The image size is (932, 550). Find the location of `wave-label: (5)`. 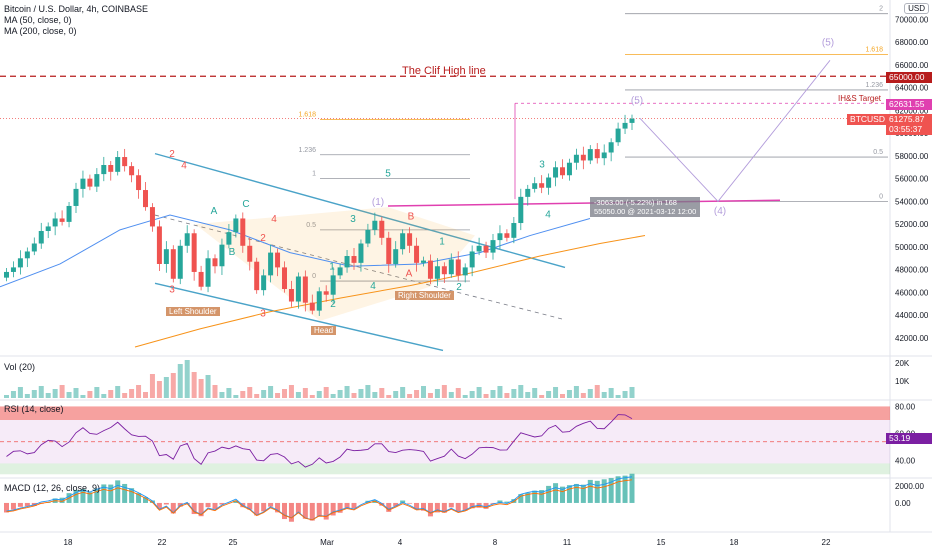

wave-label: (5) is located at coordinates (637, 101).